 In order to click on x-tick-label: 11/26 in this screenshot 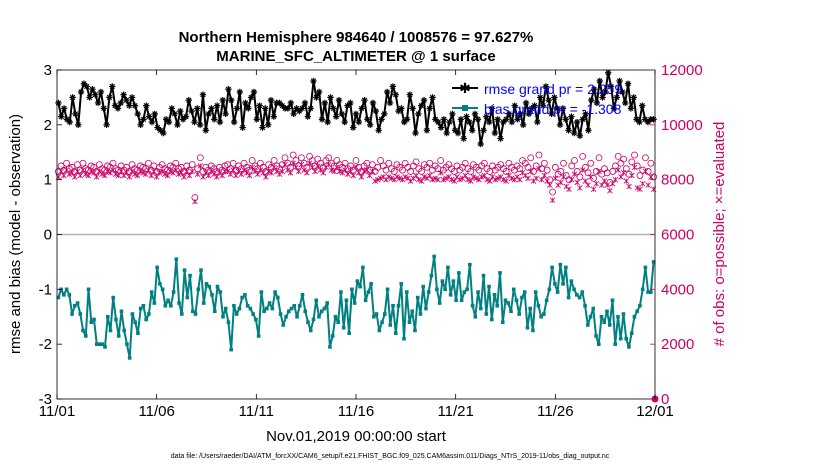, I will do `click(555, 411)`.